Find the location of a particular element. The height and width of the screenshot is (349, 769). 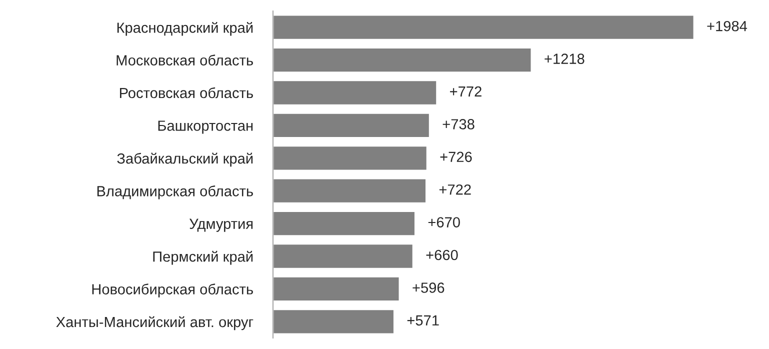

y-tick-label: Башкортостан is located at coordinates (205, 127).